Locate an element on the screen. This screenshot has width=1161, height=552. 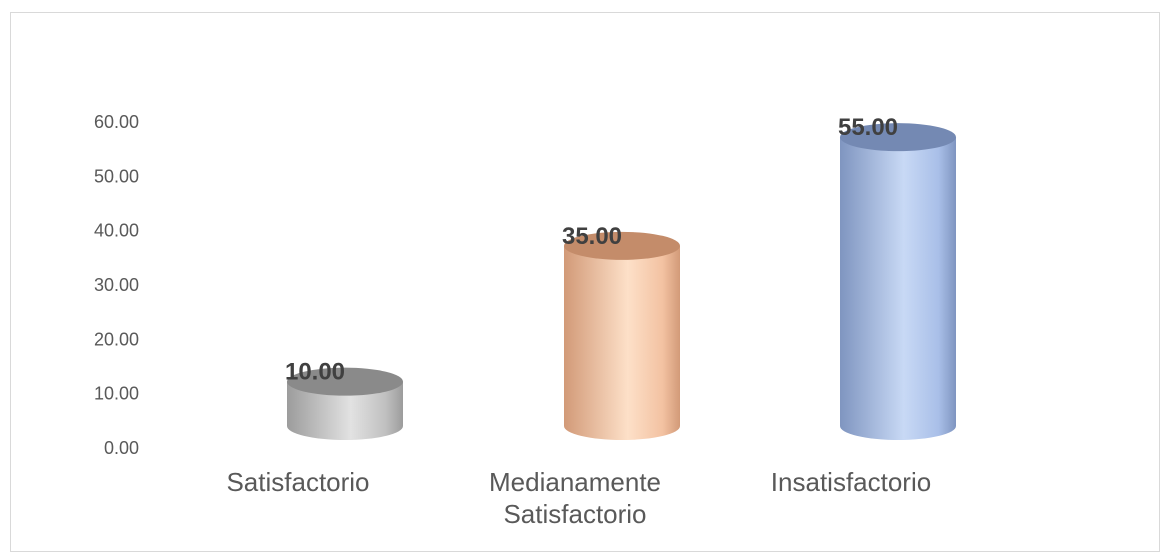
bar-0: 10.00 is located at coordinates (344, 399).